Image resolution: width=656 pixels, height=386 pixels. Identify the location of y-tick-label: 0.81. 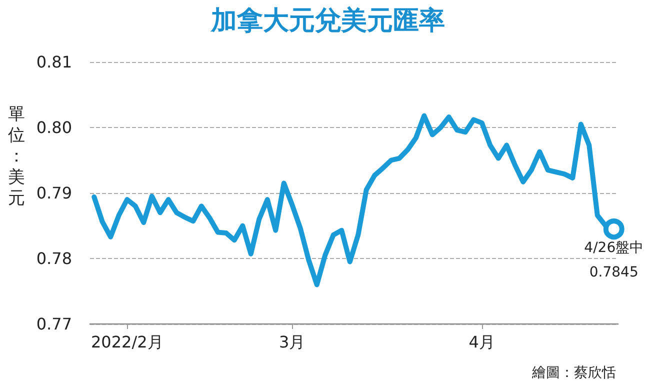
(54, 62).